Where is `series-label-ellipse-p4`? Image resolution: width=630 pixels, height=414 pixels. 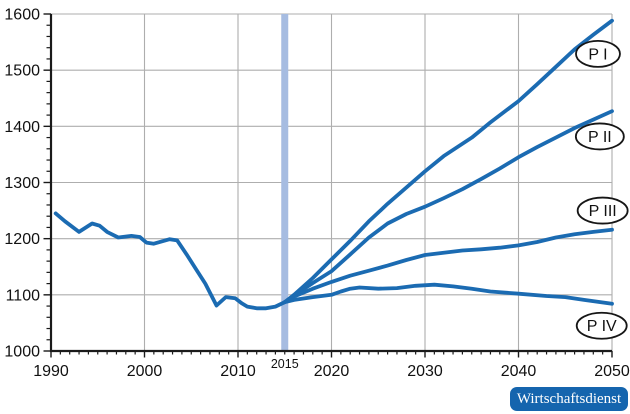
series-label-ellipse-p4 is located at coordinates (601, 325).